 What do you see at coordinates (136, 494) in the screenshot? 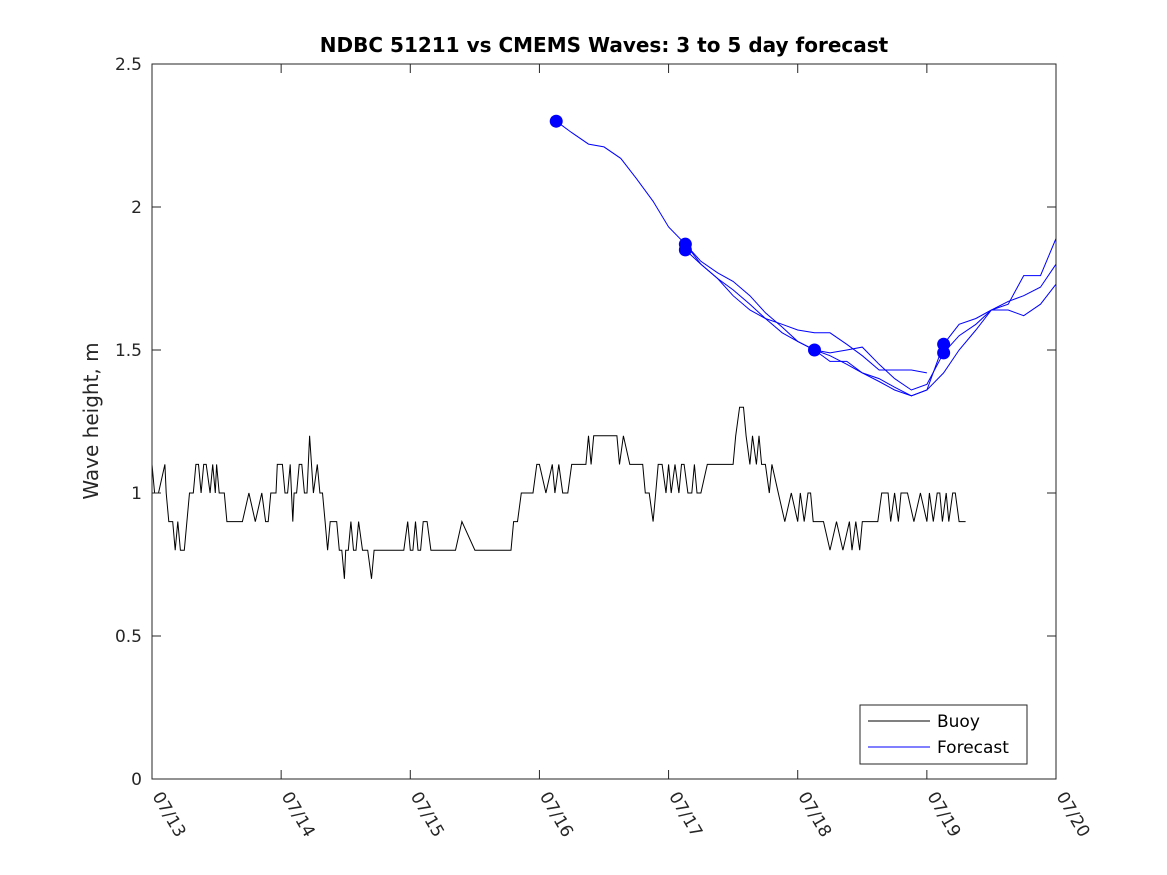
I see `y-tick-label: 1` at bounding box center [136, 494].